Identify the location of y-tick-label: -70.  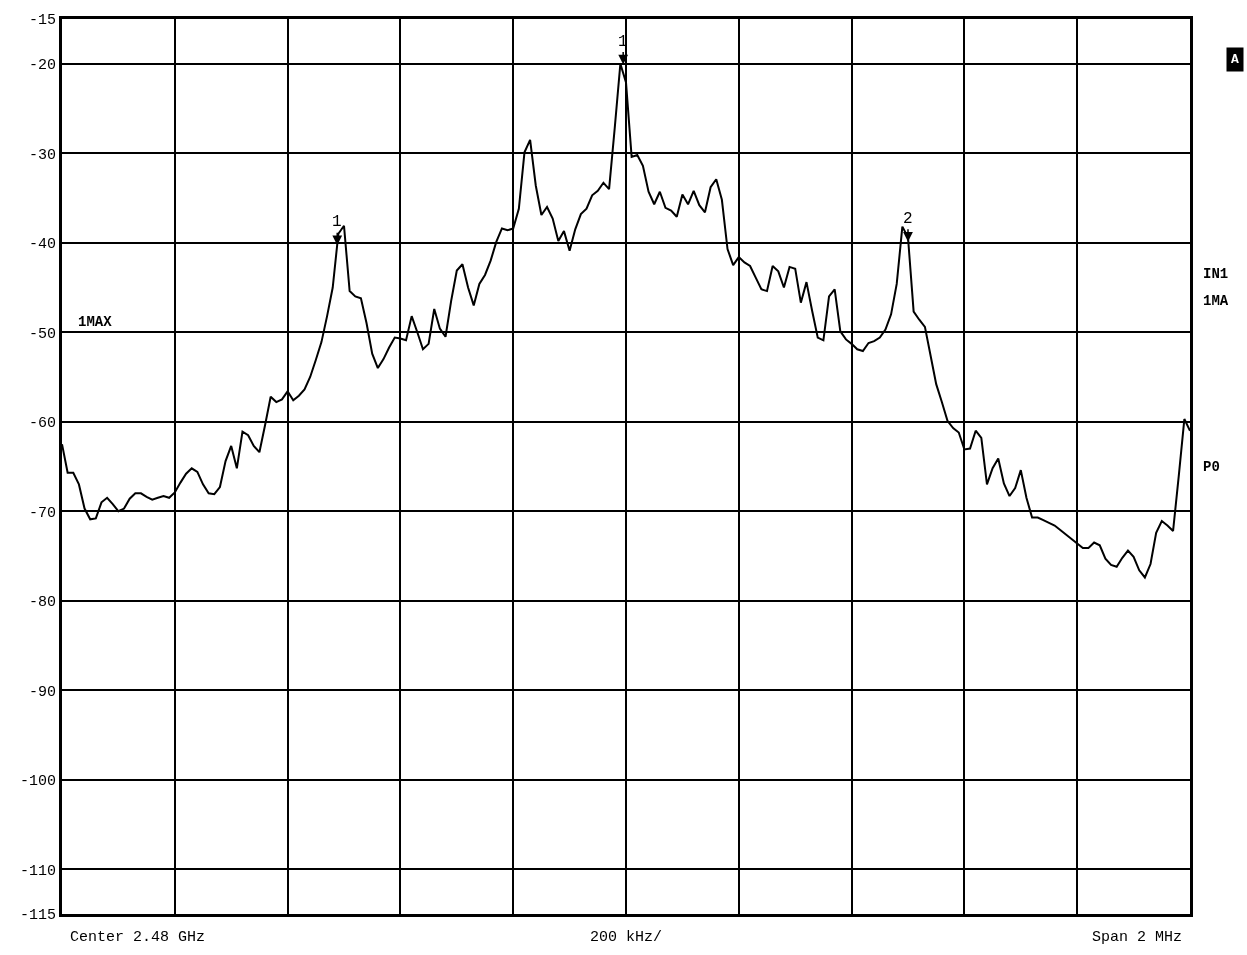
(42, 513).